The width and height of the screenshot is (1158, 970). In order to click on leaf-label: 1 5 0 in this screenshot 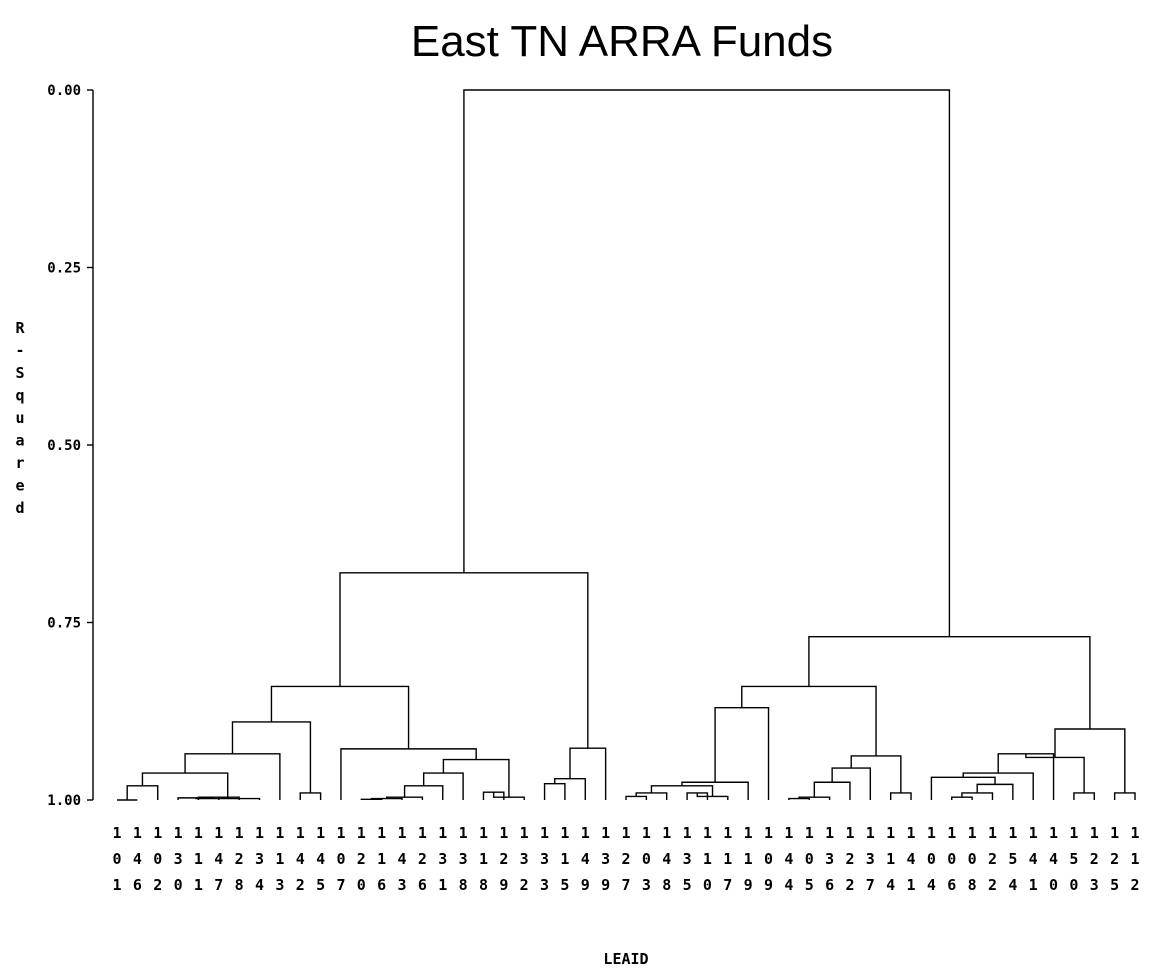, I will do `click(1073, 859)`.